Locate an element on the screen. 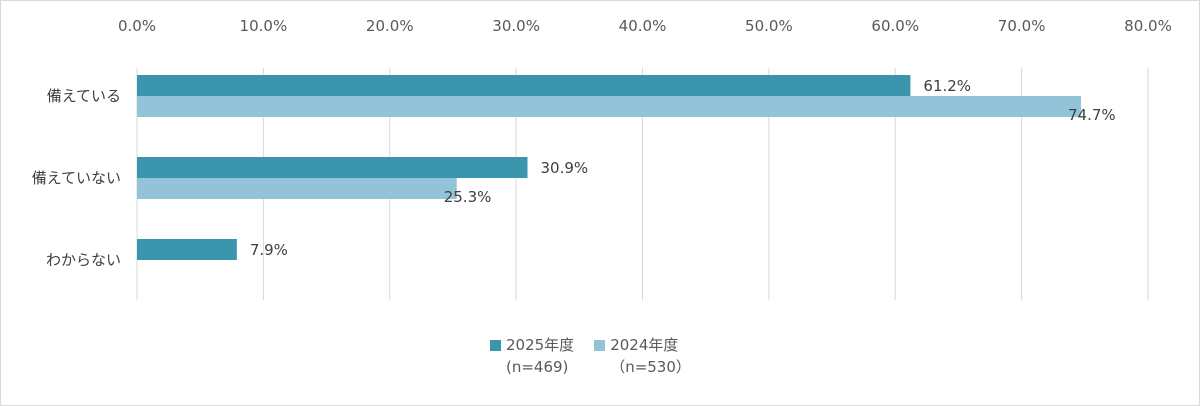  x-tick-label: 80.0% is located at coordinates (1148, 26).